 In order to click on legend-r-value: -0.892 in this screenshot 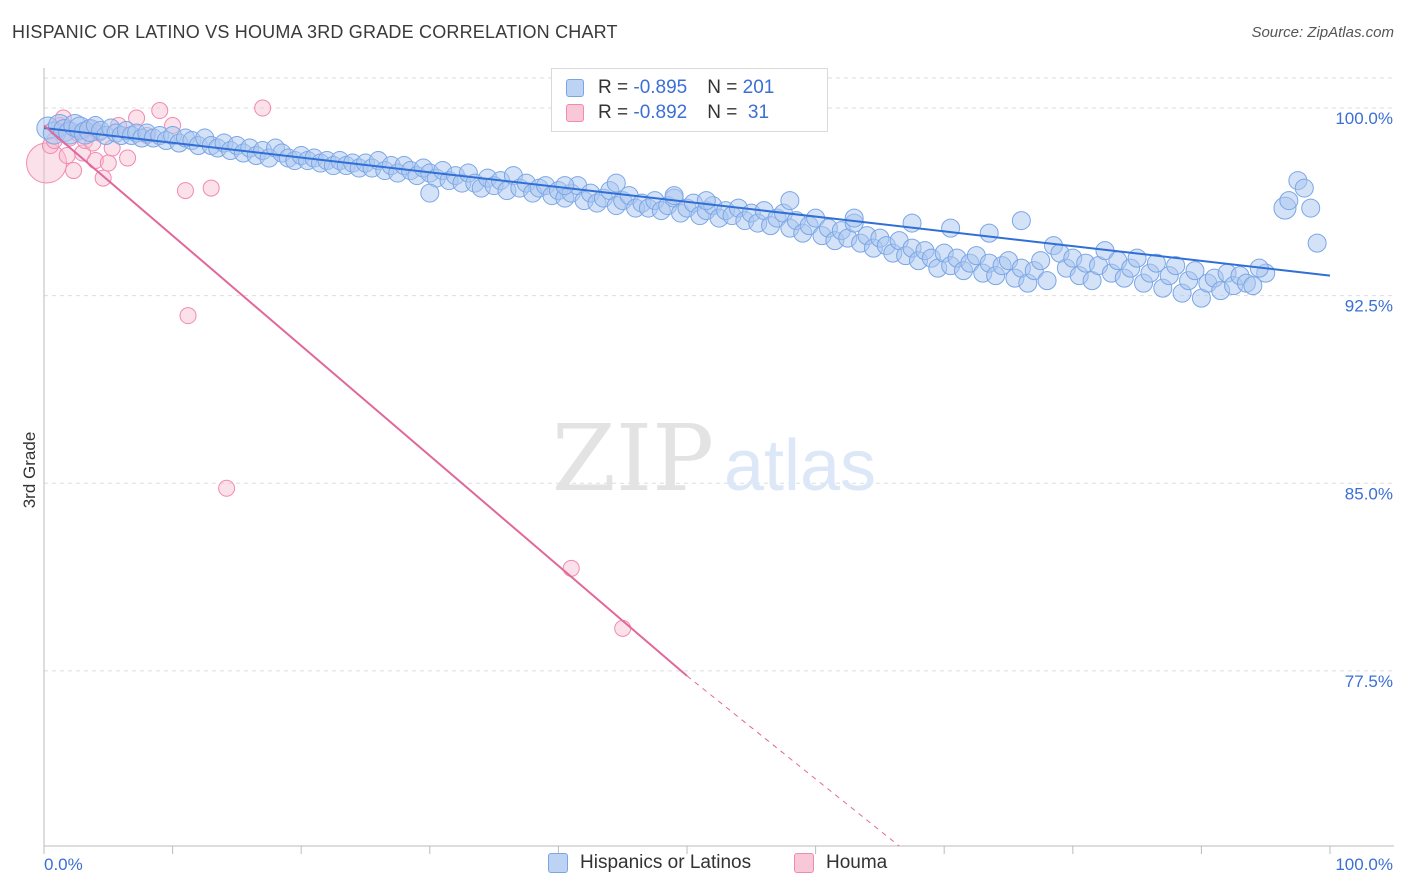, I will do `click(660, 112)`.